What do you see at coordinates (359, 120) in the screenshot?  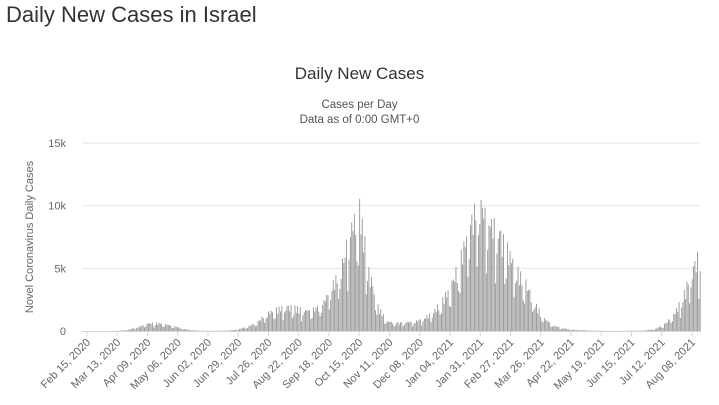 I see `chart-subtitle-line-2: Data as of 0:00 GMT+0` at bounding box center [359, 120].